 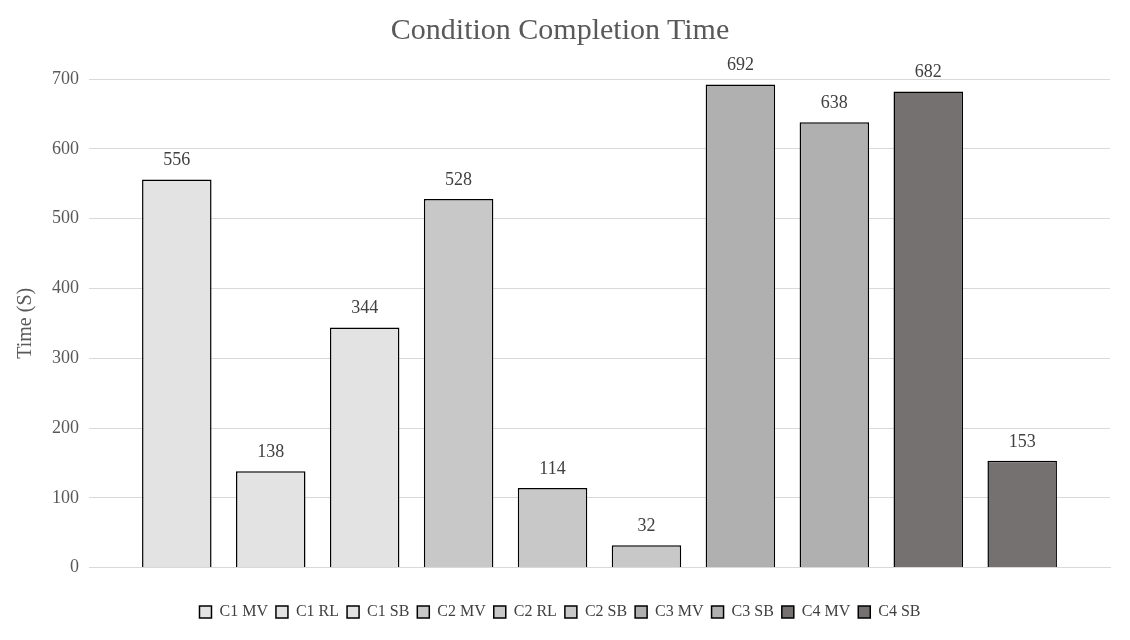 What do you see at coordinates (560, 28) in the screenshot?
I see `chart-title: Condition Completion Time` at bounding box center [560, 28].